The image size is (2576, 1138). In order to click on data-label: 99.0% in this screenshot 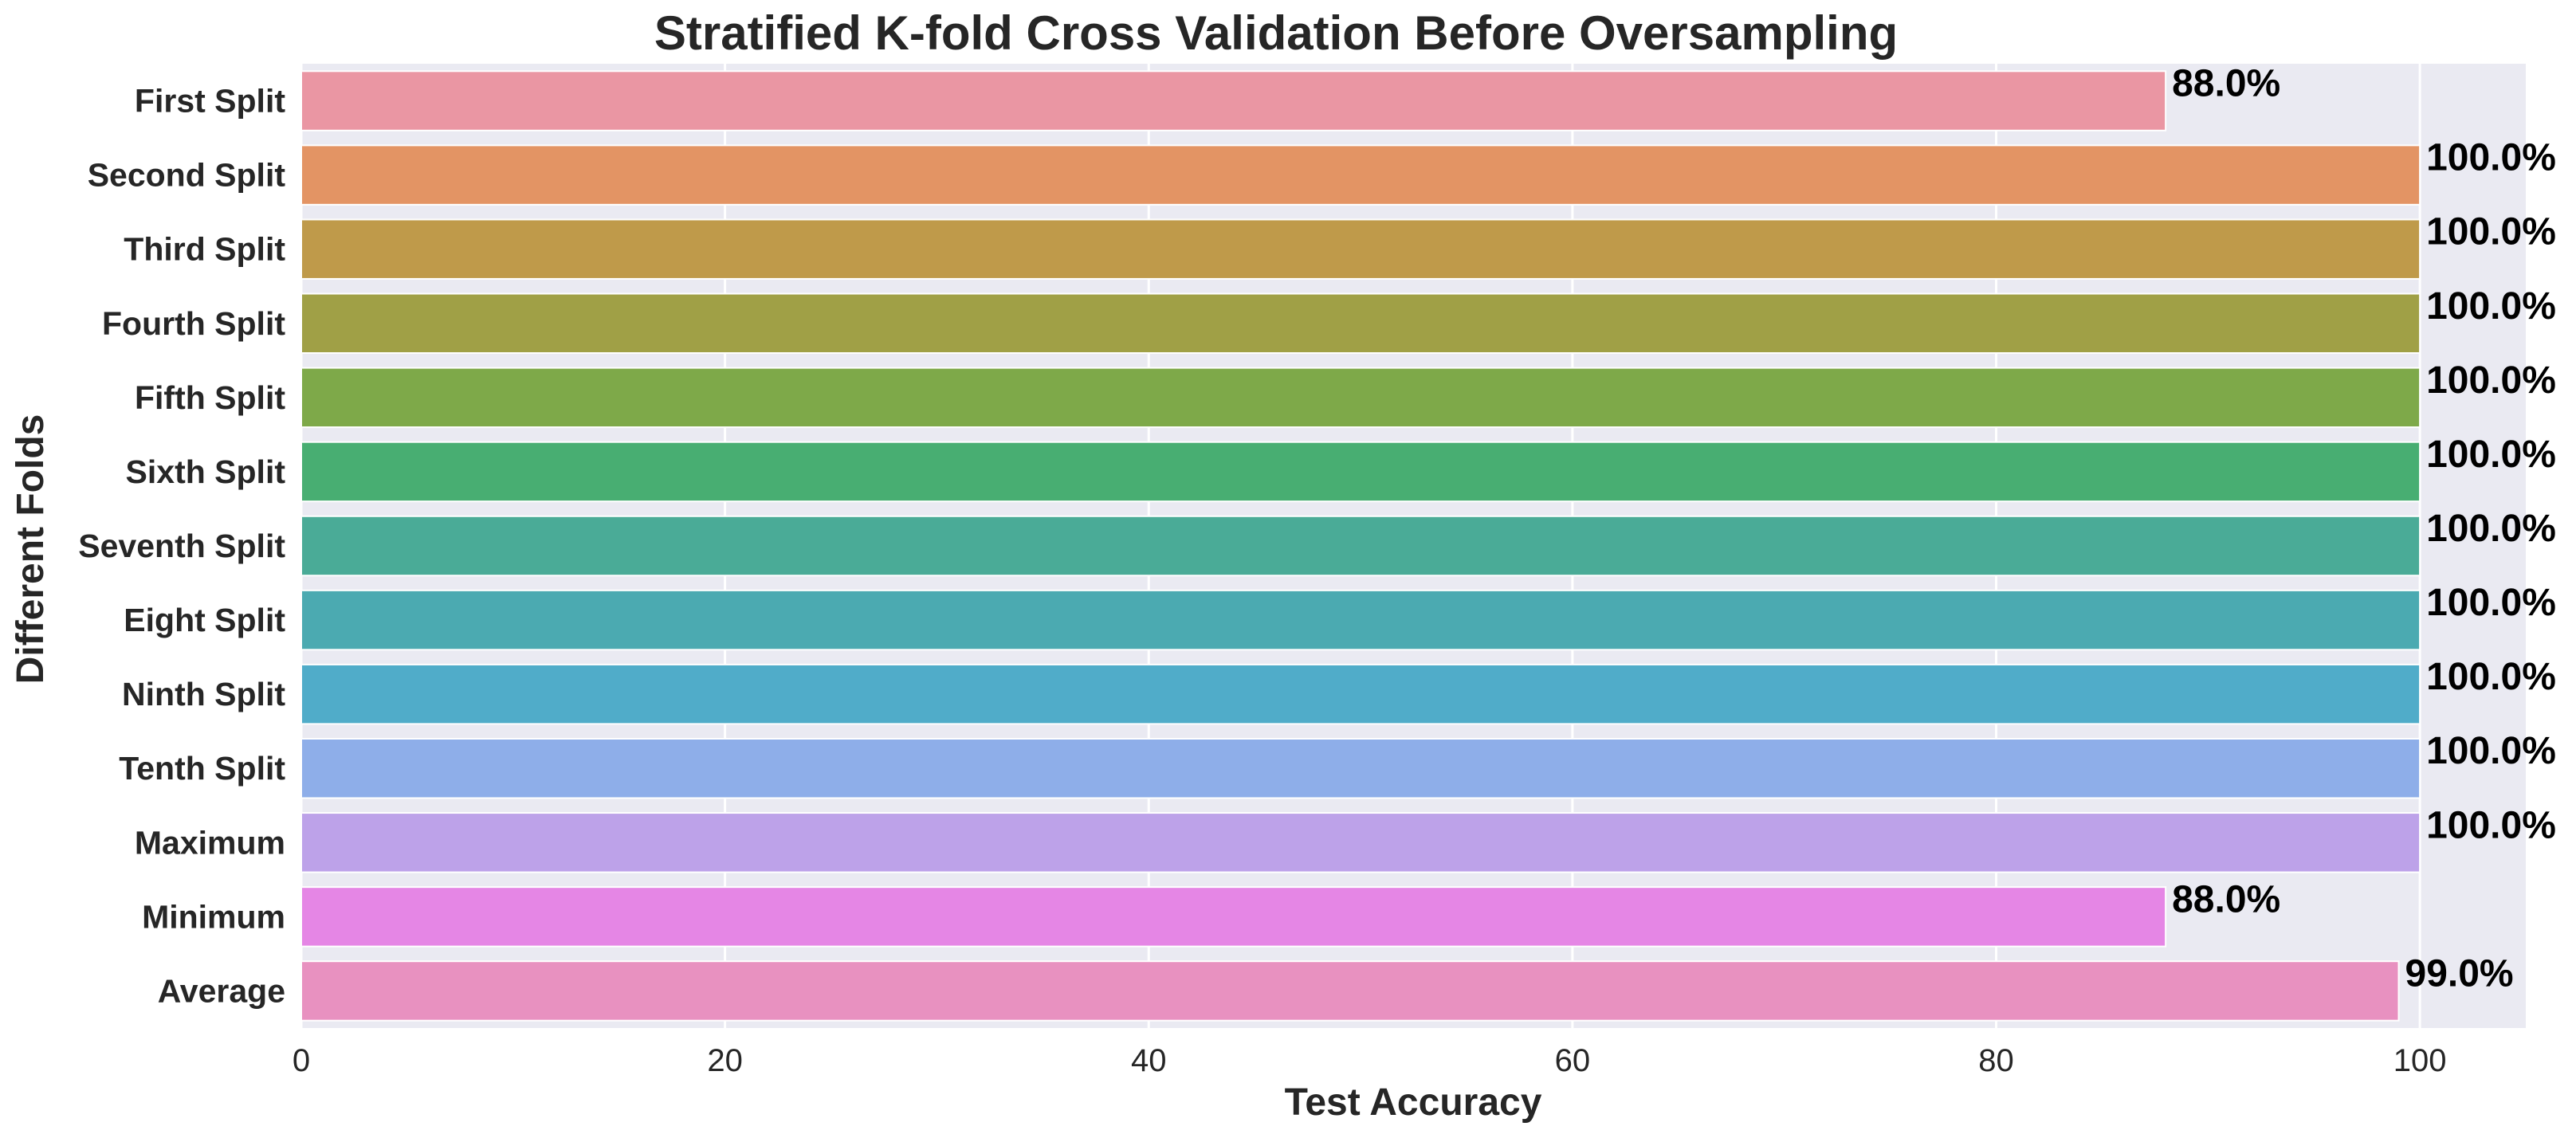, I will do `click(2459, 974)`.